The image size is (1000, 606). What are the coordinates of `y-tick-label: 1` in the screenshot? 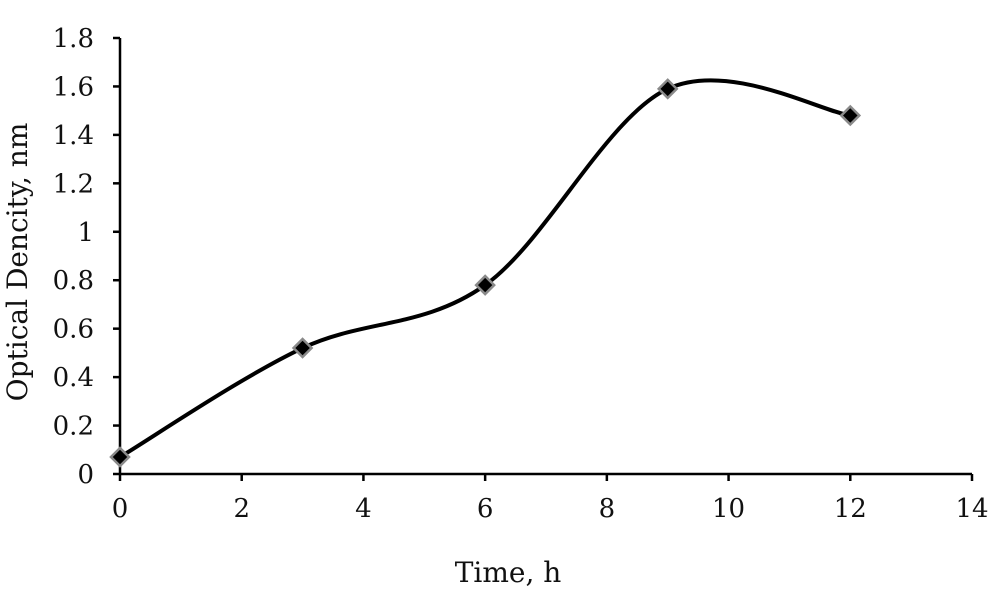 It's located at (85, 233).